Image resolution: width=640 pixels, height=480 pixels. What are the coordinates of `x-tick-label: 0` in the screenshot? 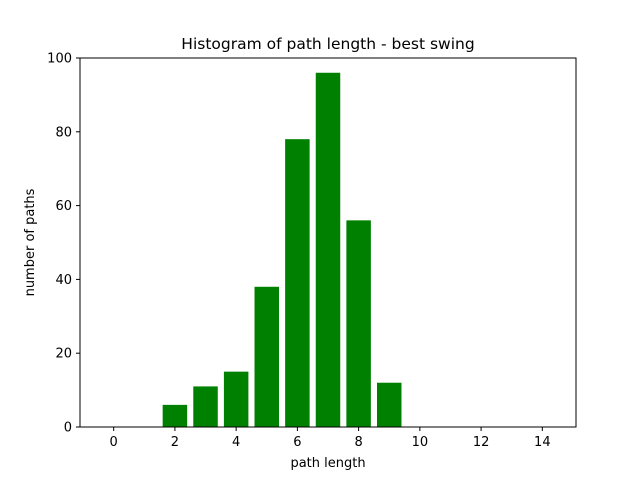 It's located at (114, 442).